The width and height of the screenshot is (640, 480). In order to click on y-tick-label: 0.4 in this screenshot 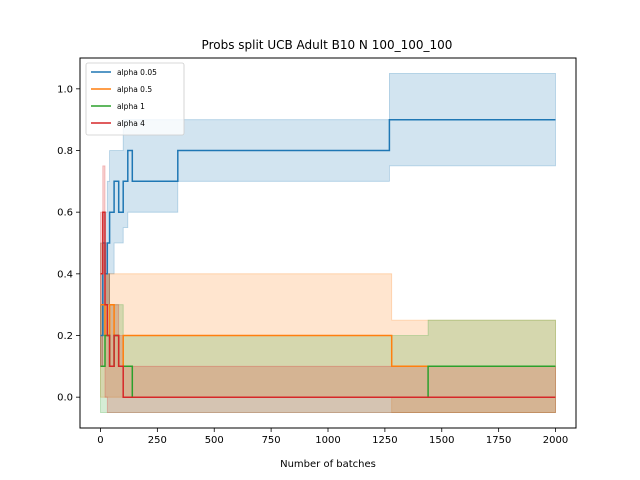, I will do `click(65, 274)`.